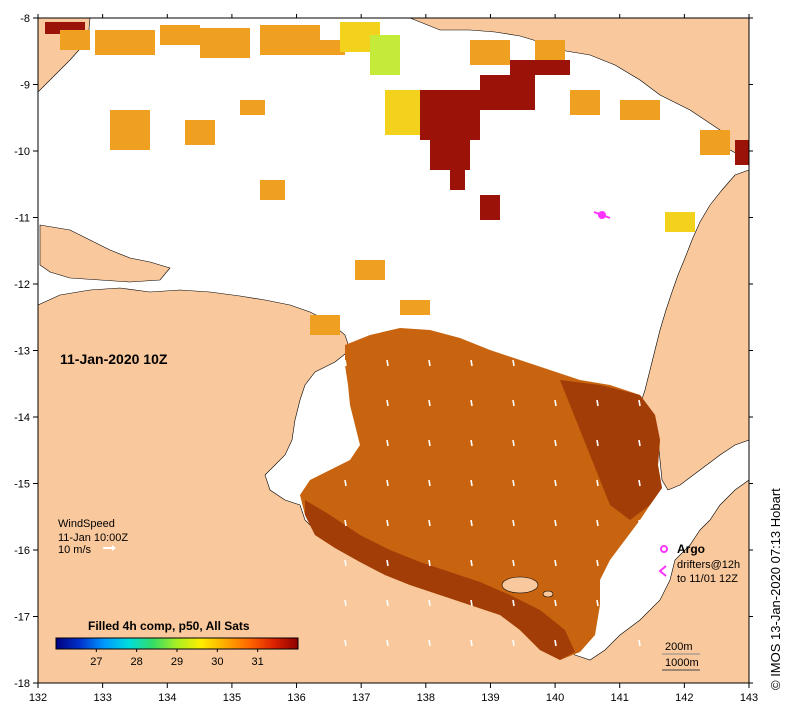 The height and width of the screenshot is (716, 791). What do you see at coordinates (217, 662) in the screenshot?
I see `colorbar-tick-label: 30` at bounding box center [217, 662].